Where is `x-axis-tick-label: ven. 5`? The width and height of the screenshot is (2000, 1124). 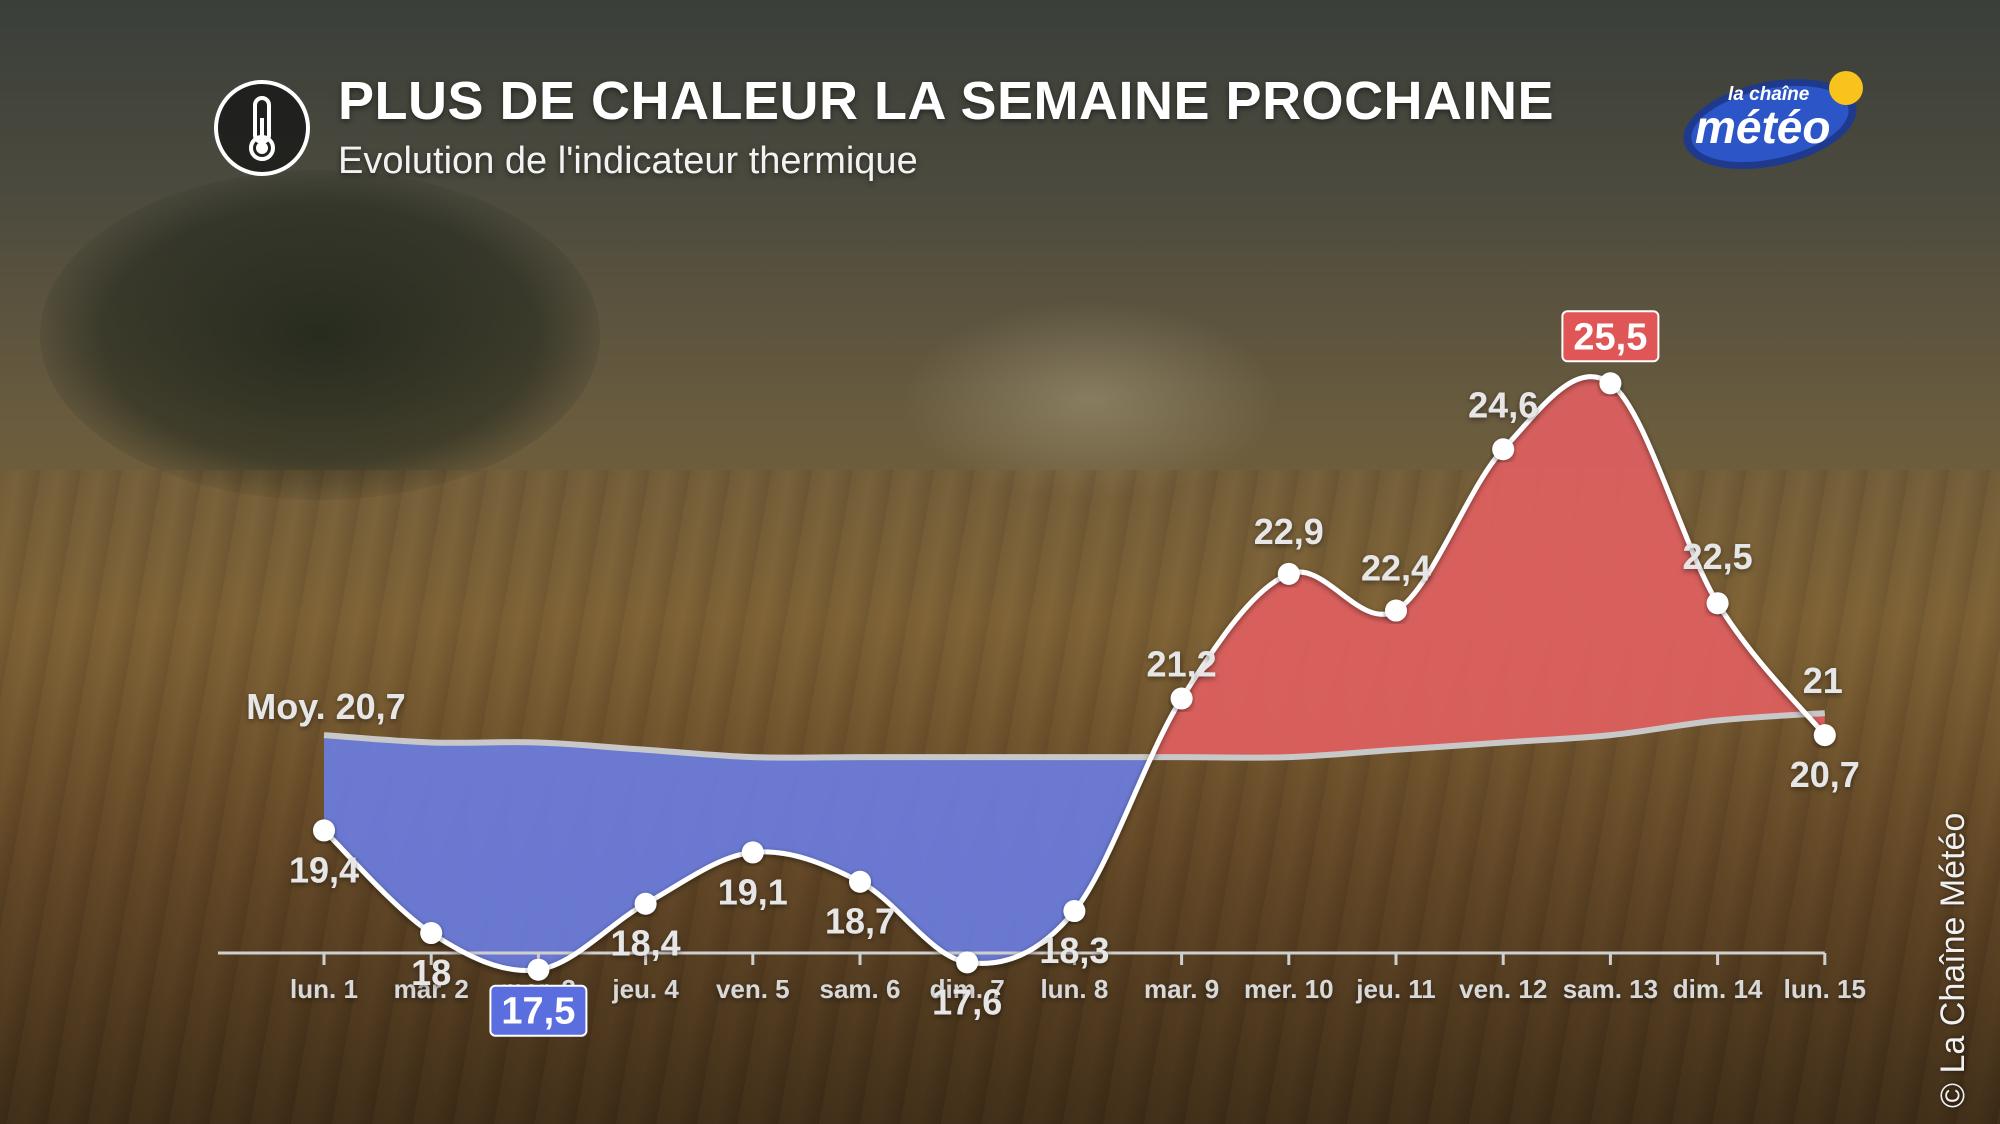 x-axis-tick-label: ven. 5 is located at coordinates (753, 989).